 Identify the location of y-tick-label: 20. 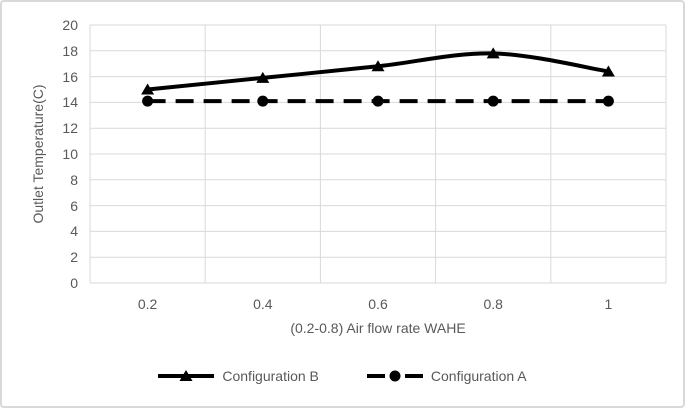
(70, 25).